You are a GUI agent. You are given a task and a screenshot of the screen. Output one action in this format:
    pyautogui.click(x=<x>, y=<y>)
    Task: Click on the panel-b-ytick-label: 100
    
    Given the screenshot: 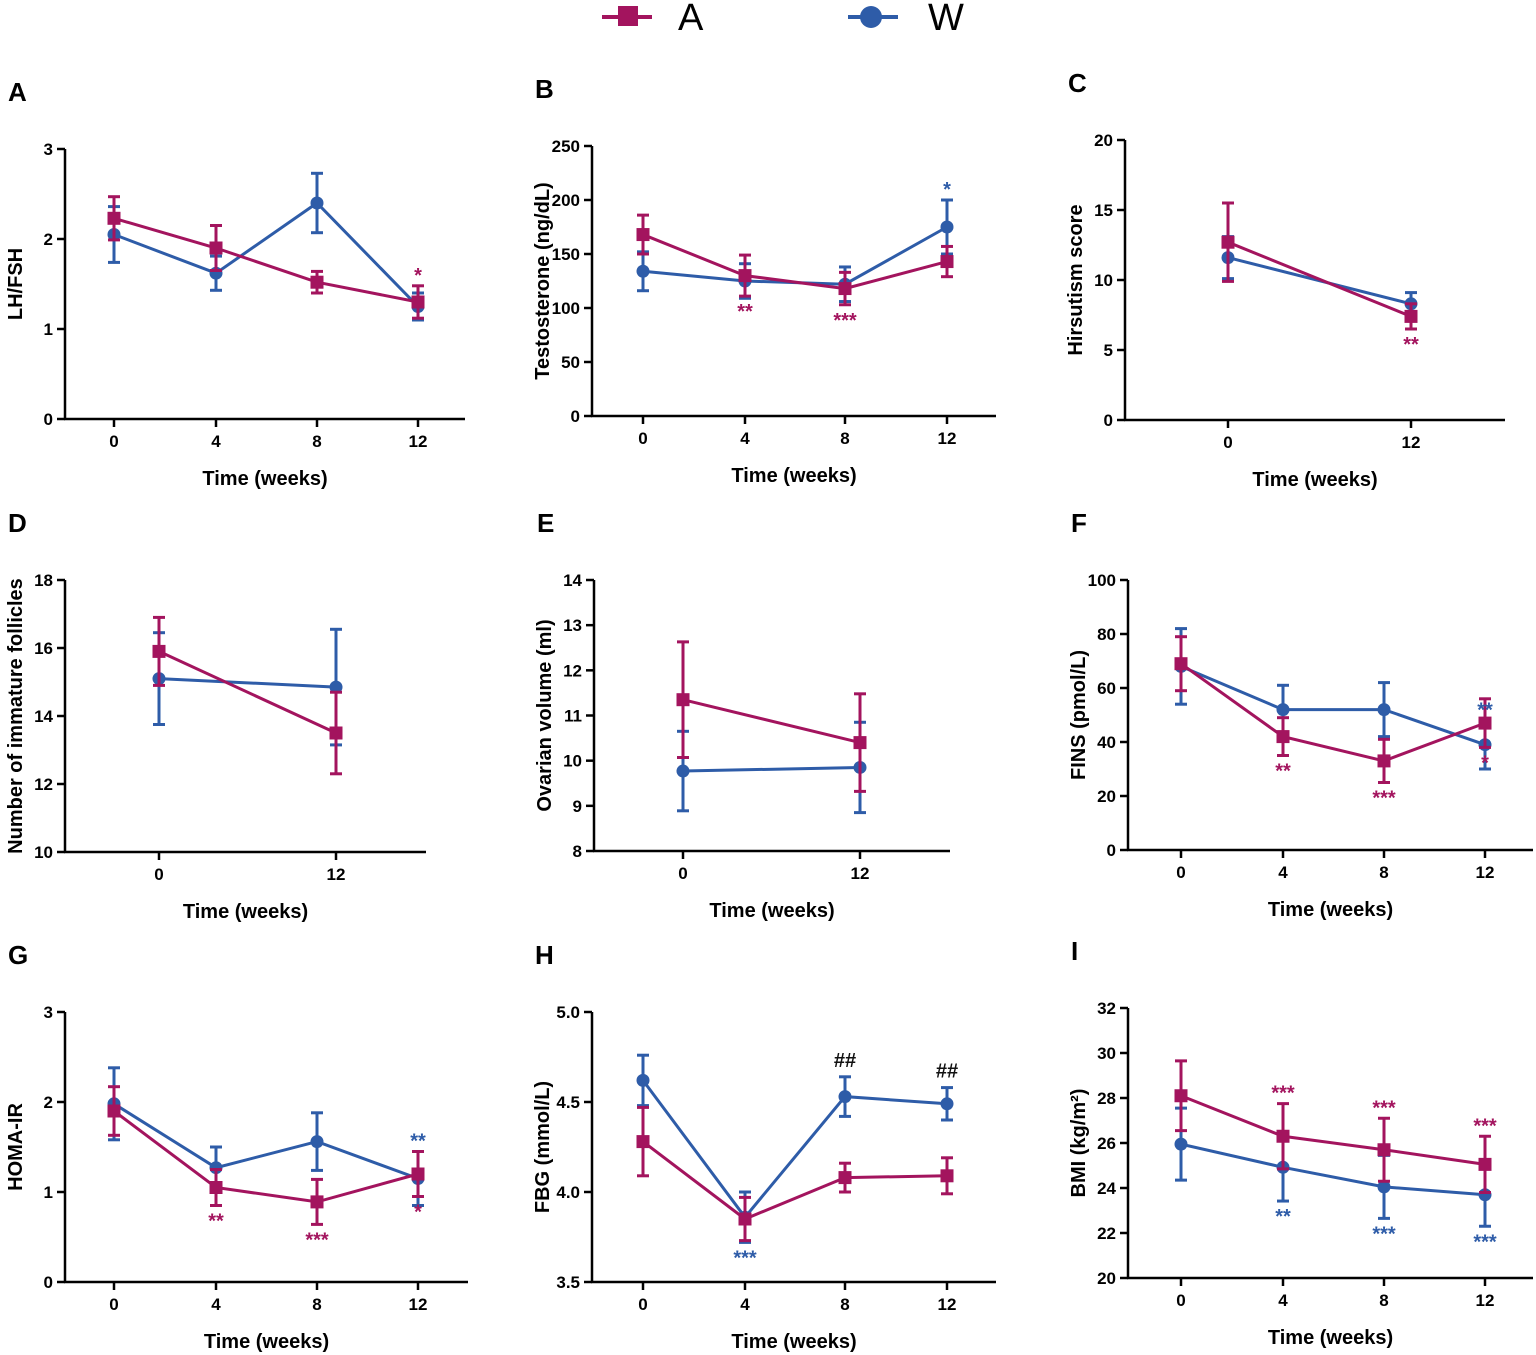 What is the action you would take?
    pyautogui.click(x=566, y=308)
    